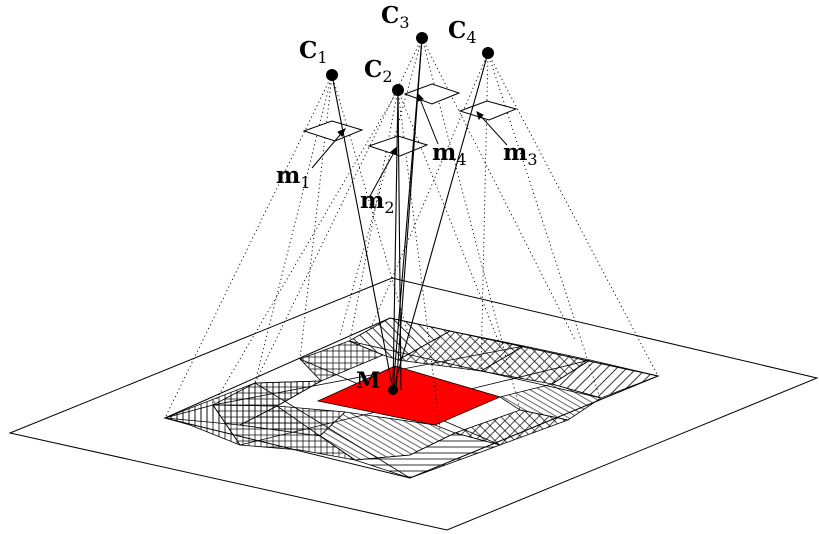 The height and width of the screenshot is (534, 819). What do you see at coordinates (462, 32) in the screenshot?
I see `camera-label-4: C4` at bounding box center [462, 32].